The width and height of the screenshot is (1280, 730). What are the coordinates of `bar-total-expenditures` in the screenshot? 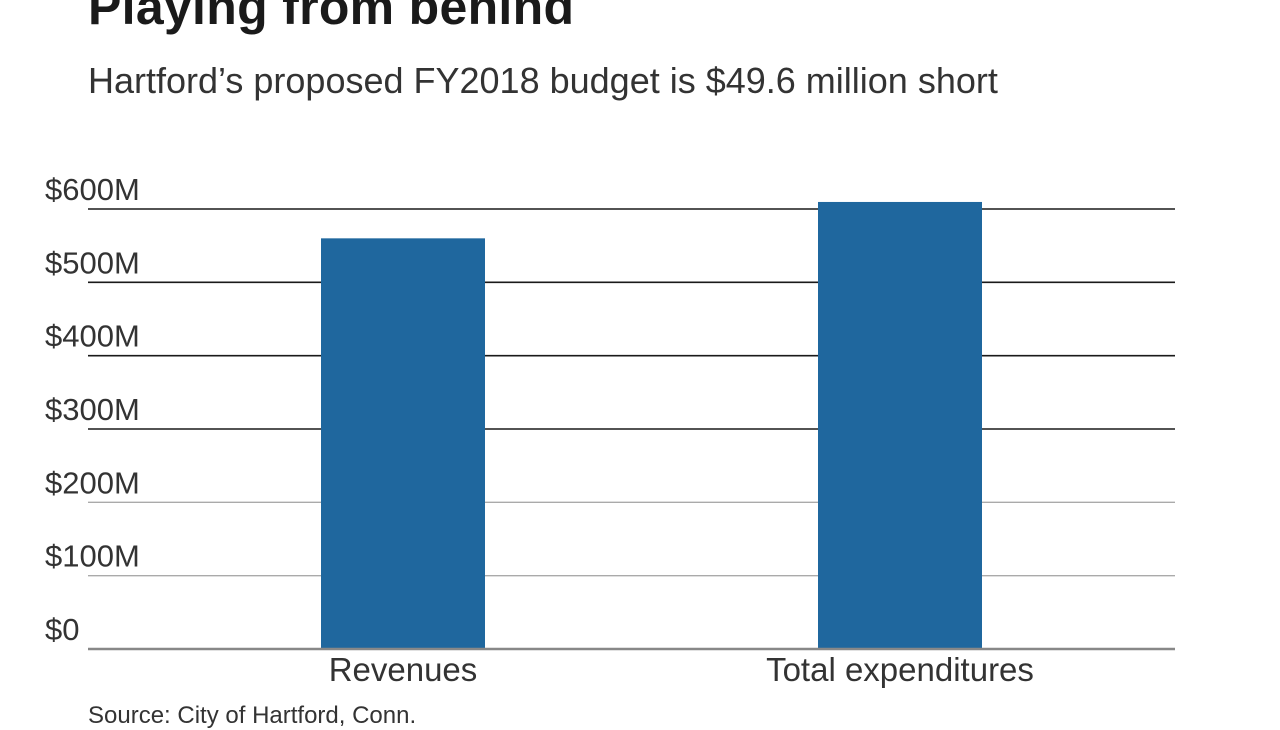 It's located at (900, 425).